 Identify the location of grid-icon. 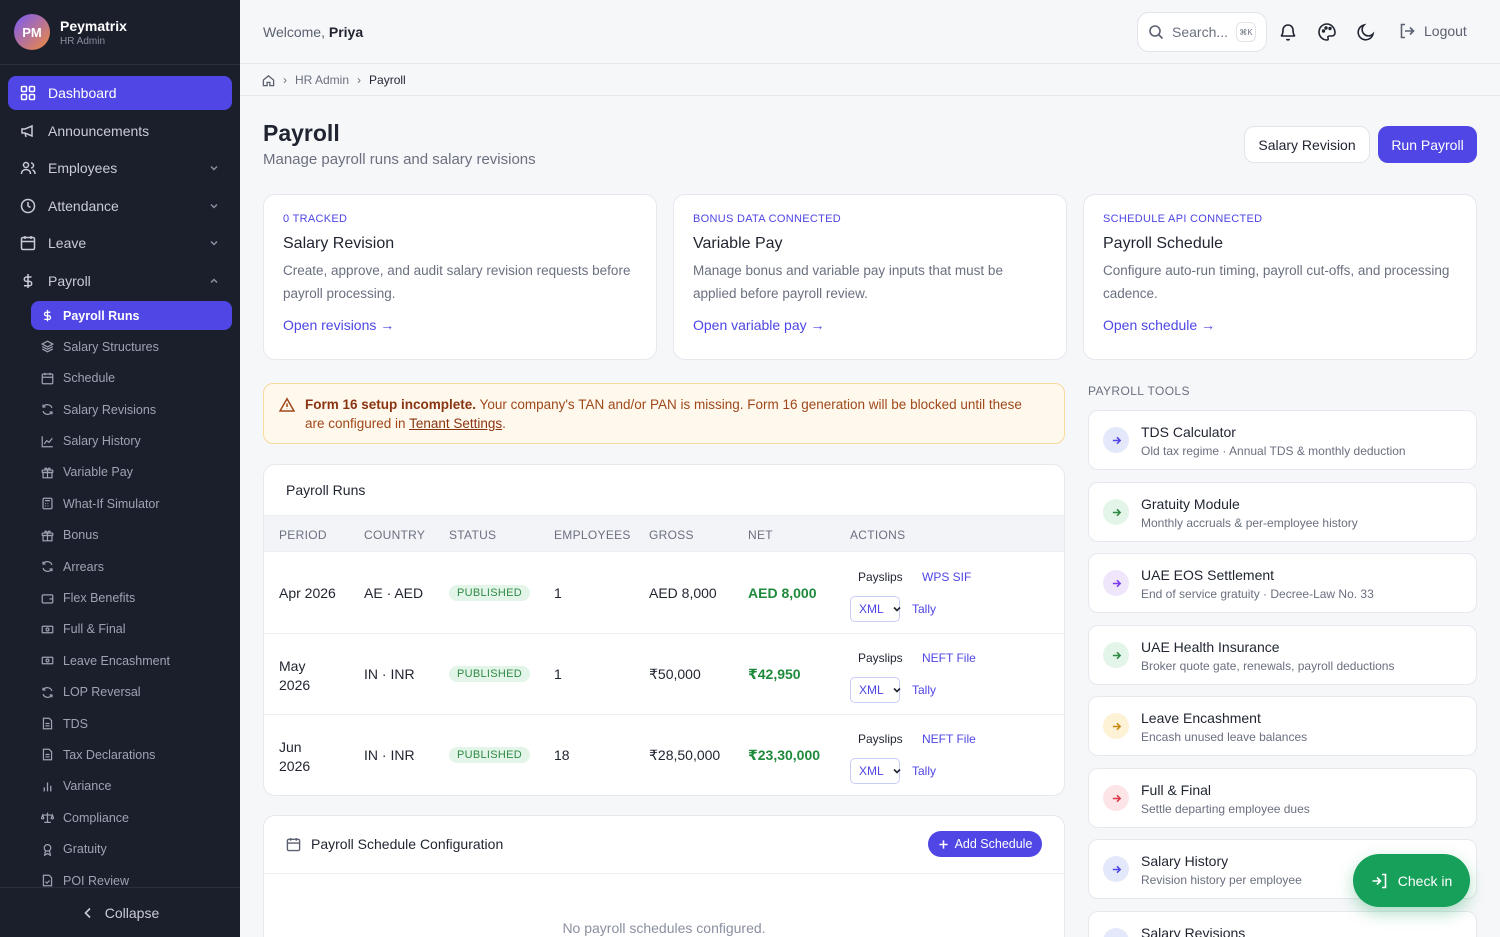
(28, 93).